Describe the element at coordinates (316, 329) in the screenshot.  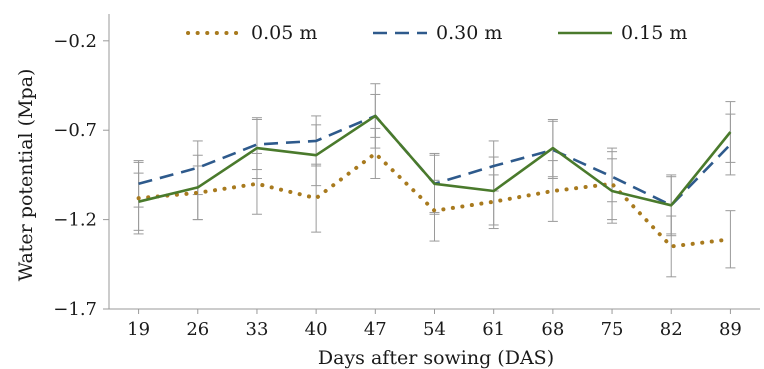
I see `x-tick-label: 40` at that location.